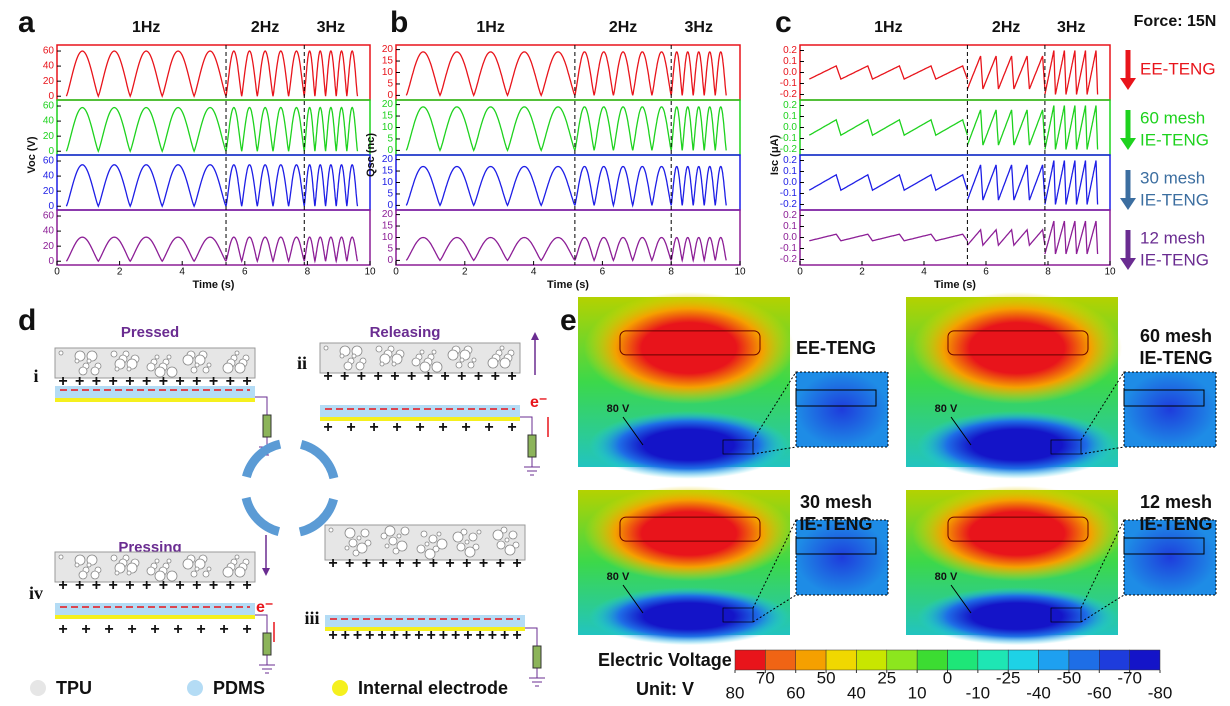  Describe the element at coordinates (790, 105) in the screenshot. I see `y-tick-label: 0.2` at that location.